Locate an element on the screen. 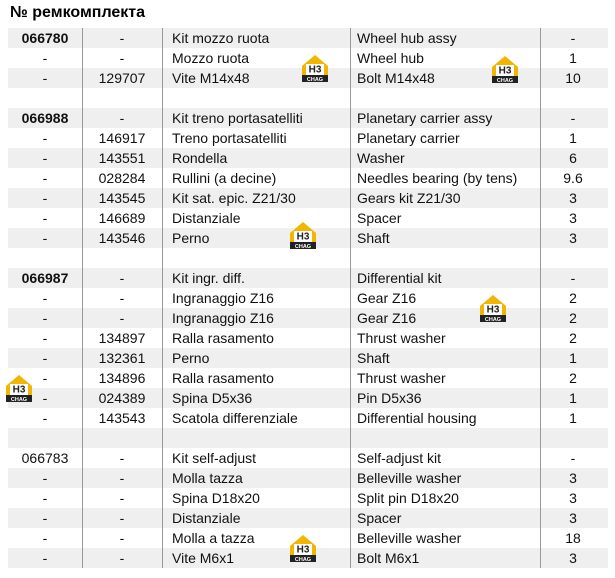  table-cell: Kit sat. epic. Z21/30 is located at coordinates (234, 198).